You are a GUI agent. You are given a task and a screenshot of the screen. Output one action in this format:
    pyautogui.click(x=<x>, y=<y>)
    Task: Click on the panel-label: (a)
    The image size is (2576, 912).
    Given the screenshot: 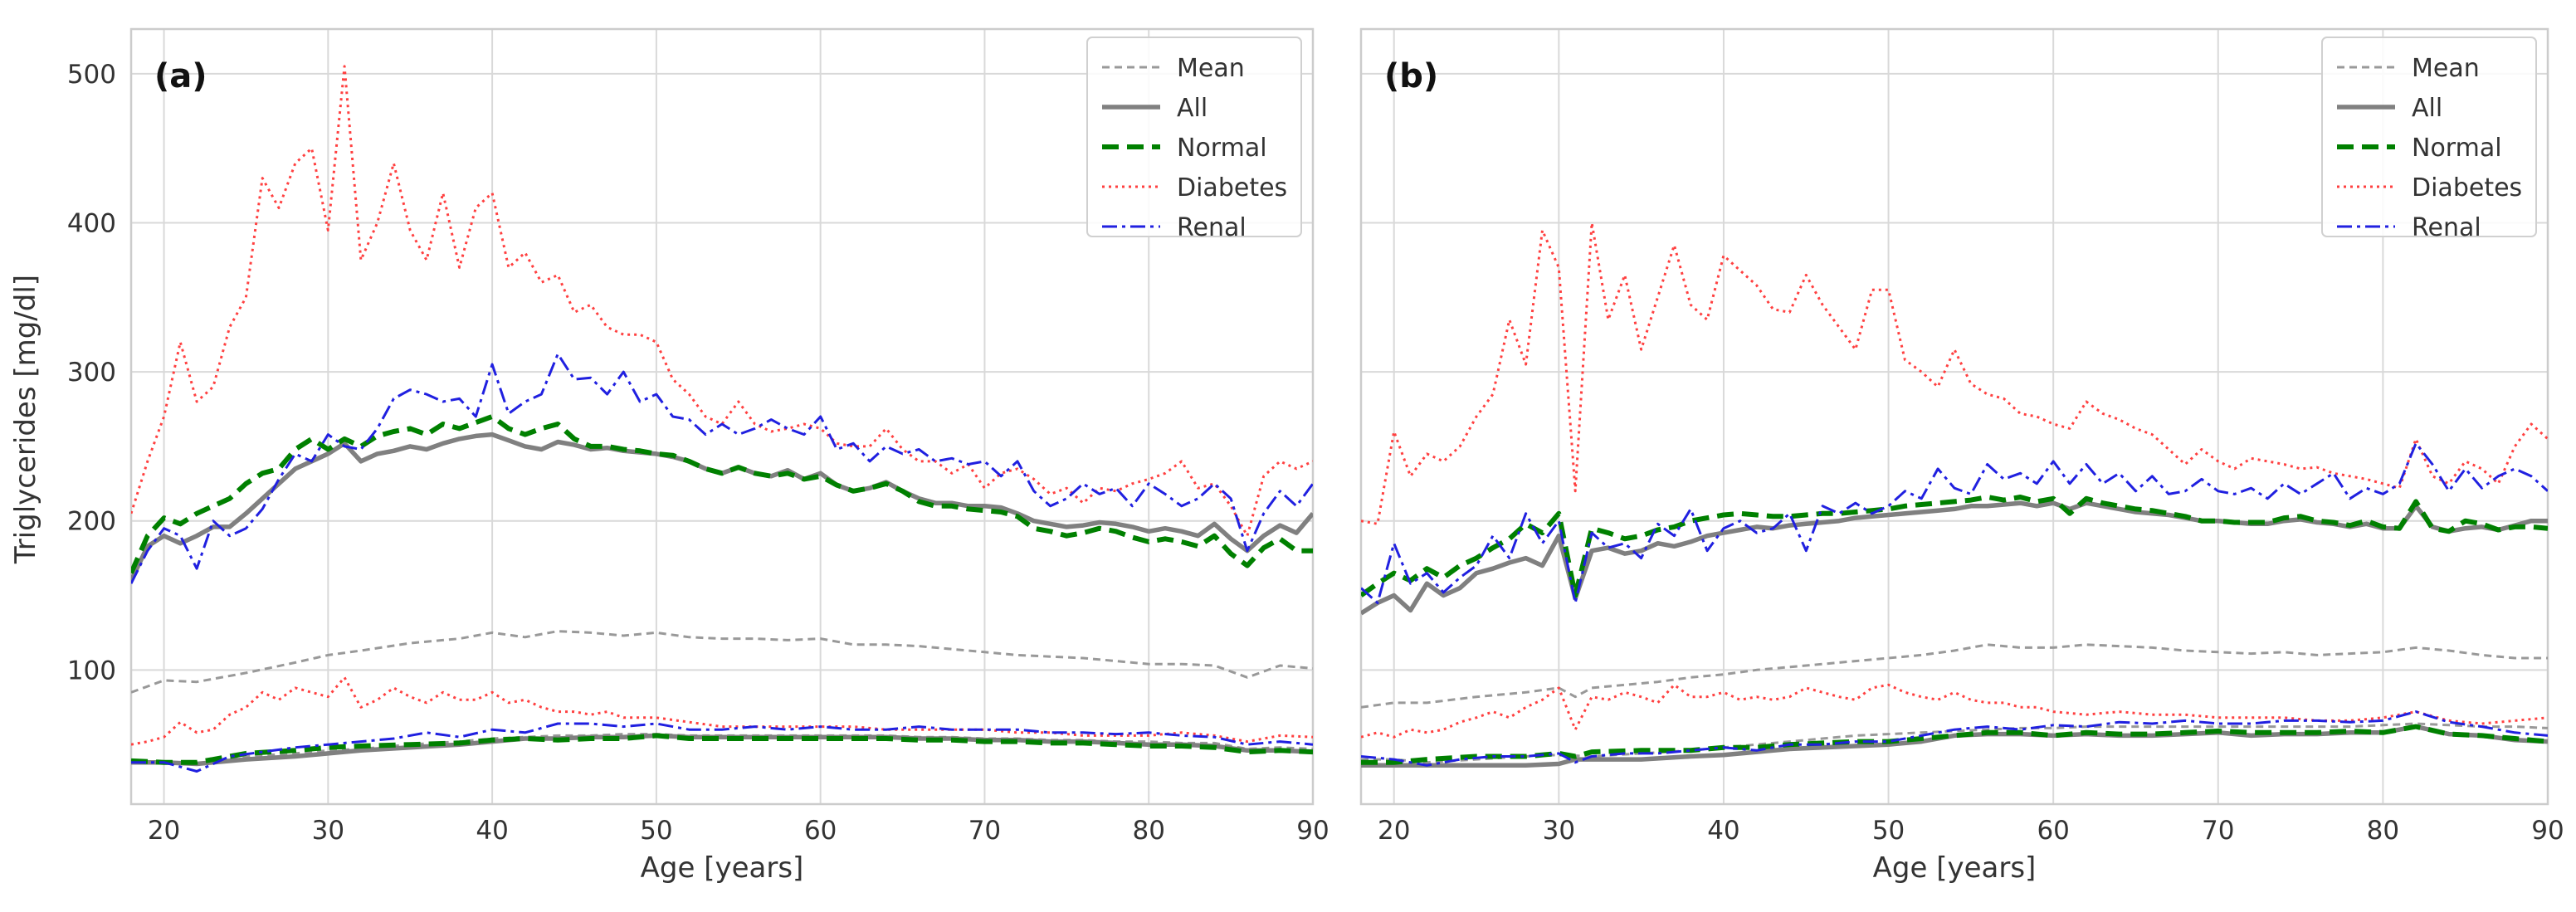 What is the action you would take?
    pyautogui.click(x=181, y=76)
    